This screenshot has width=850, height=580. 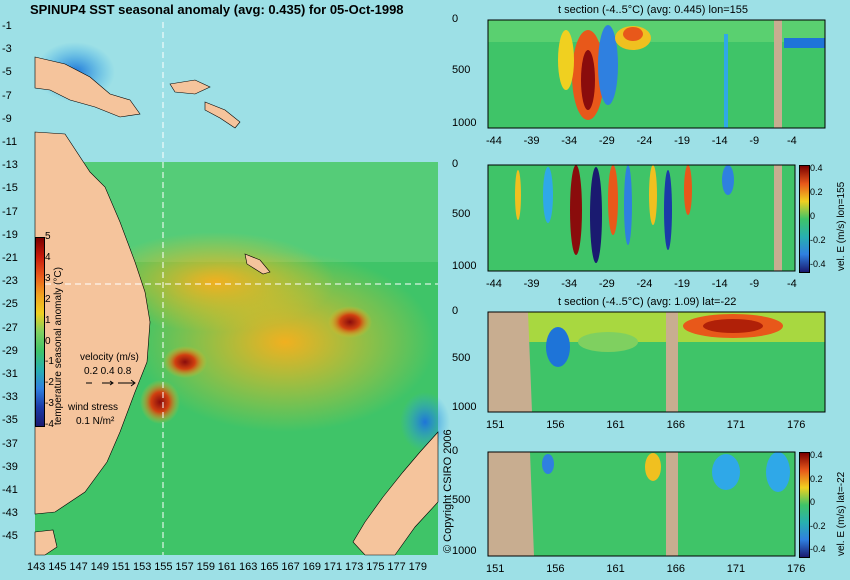 I want to click on lon-tick-label: 175, so click(x=375, y=567).